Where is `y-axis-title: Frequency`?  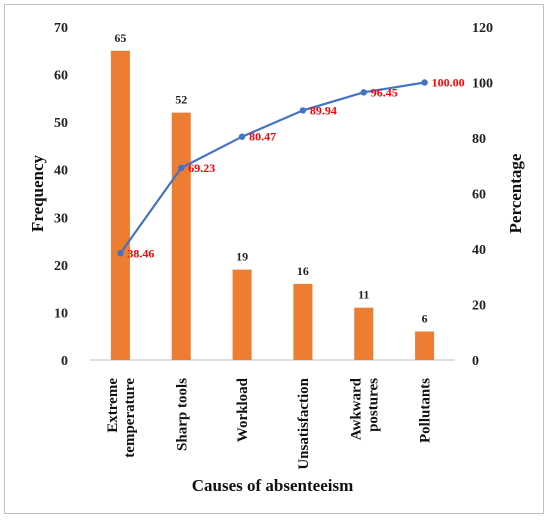 y-axis-title: Frequency is located at coordinates (37, 193).